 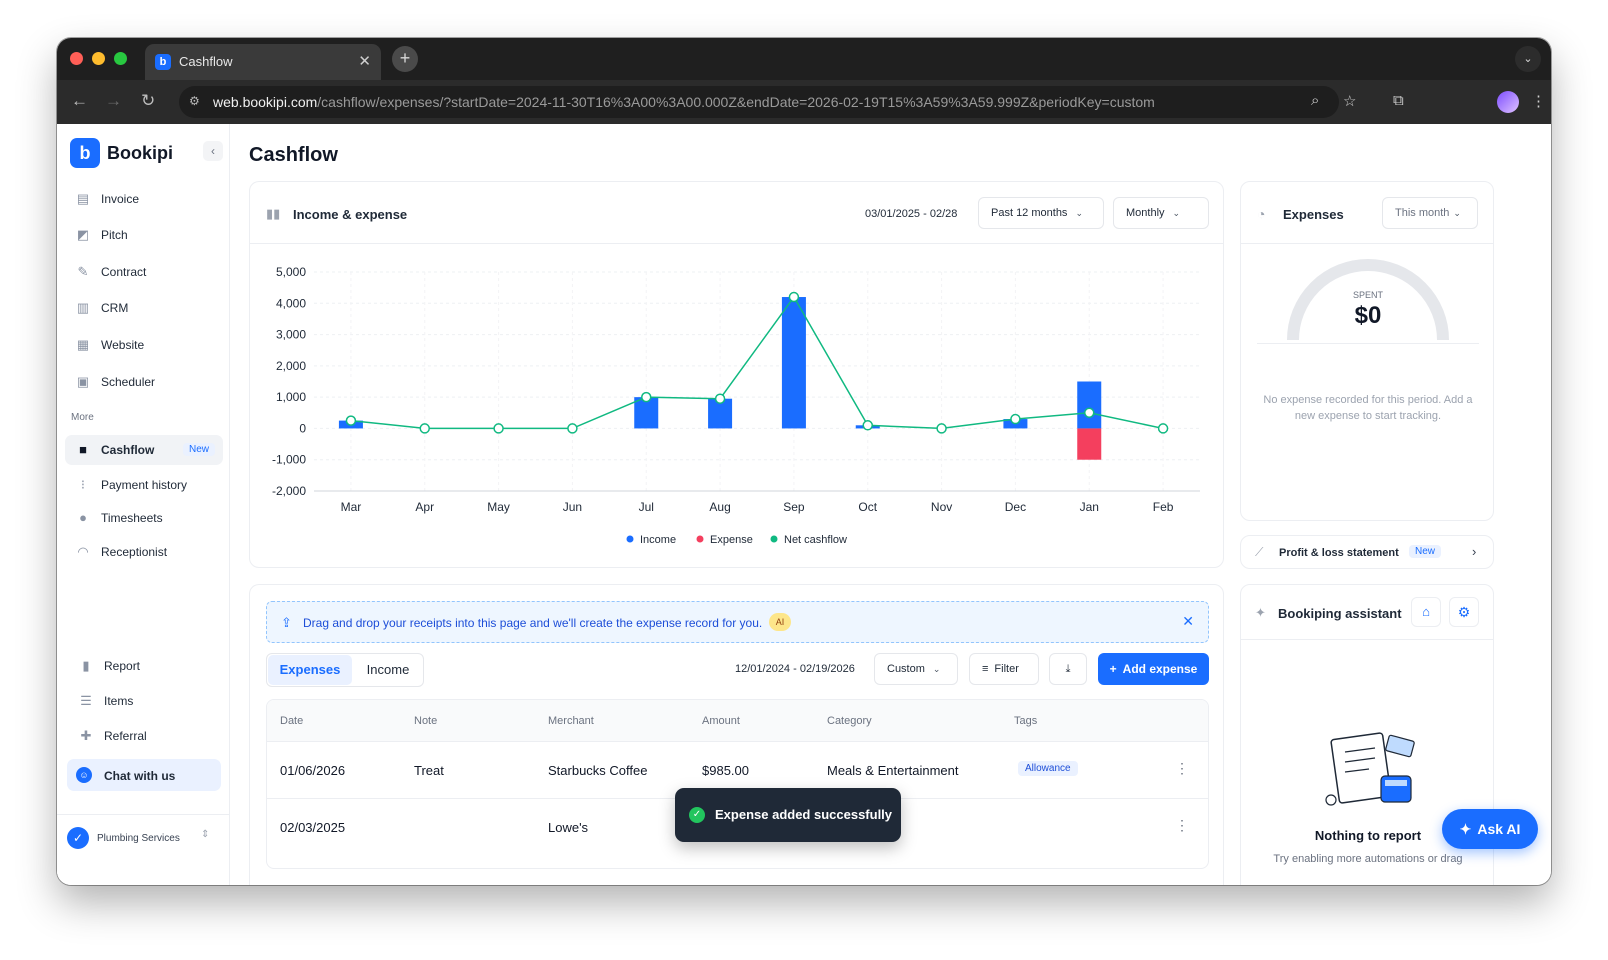 What do you see at coordinates (1430, 213) in the screenshot?
I see `expenses-period-select: This month ⌄` at bounding box center [1430, 213].